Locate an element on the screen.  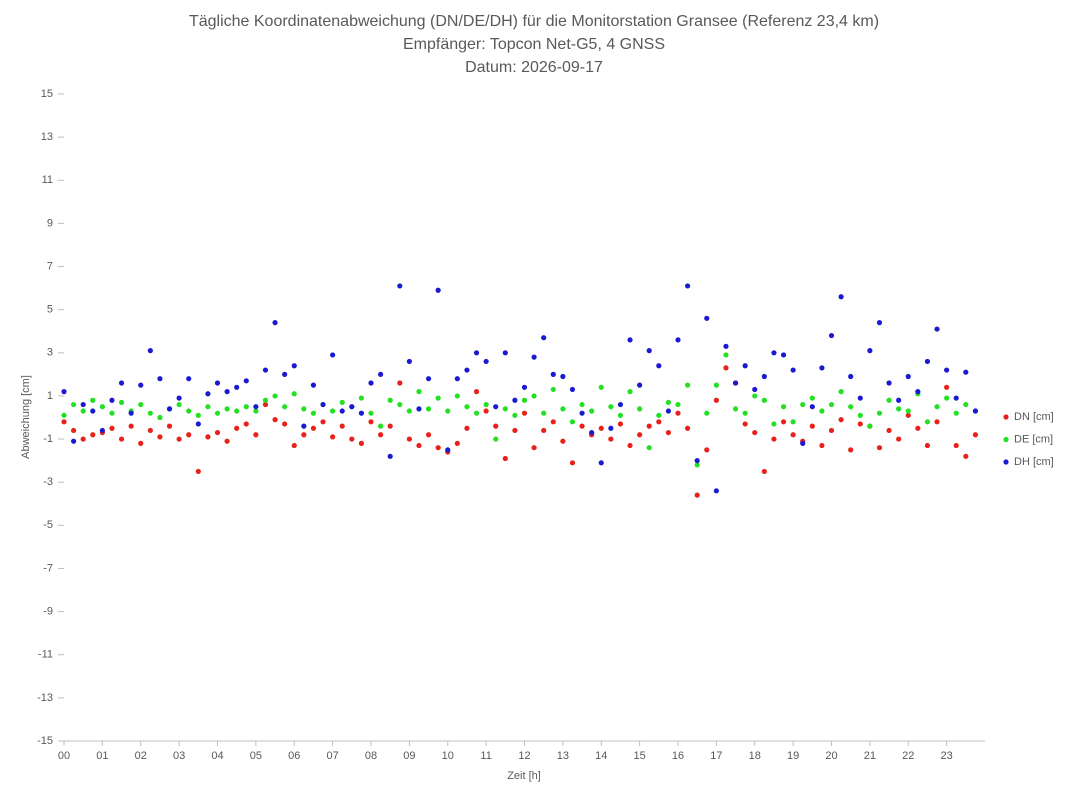
y-tick-label: 1 is located at coordinates (50, 396).